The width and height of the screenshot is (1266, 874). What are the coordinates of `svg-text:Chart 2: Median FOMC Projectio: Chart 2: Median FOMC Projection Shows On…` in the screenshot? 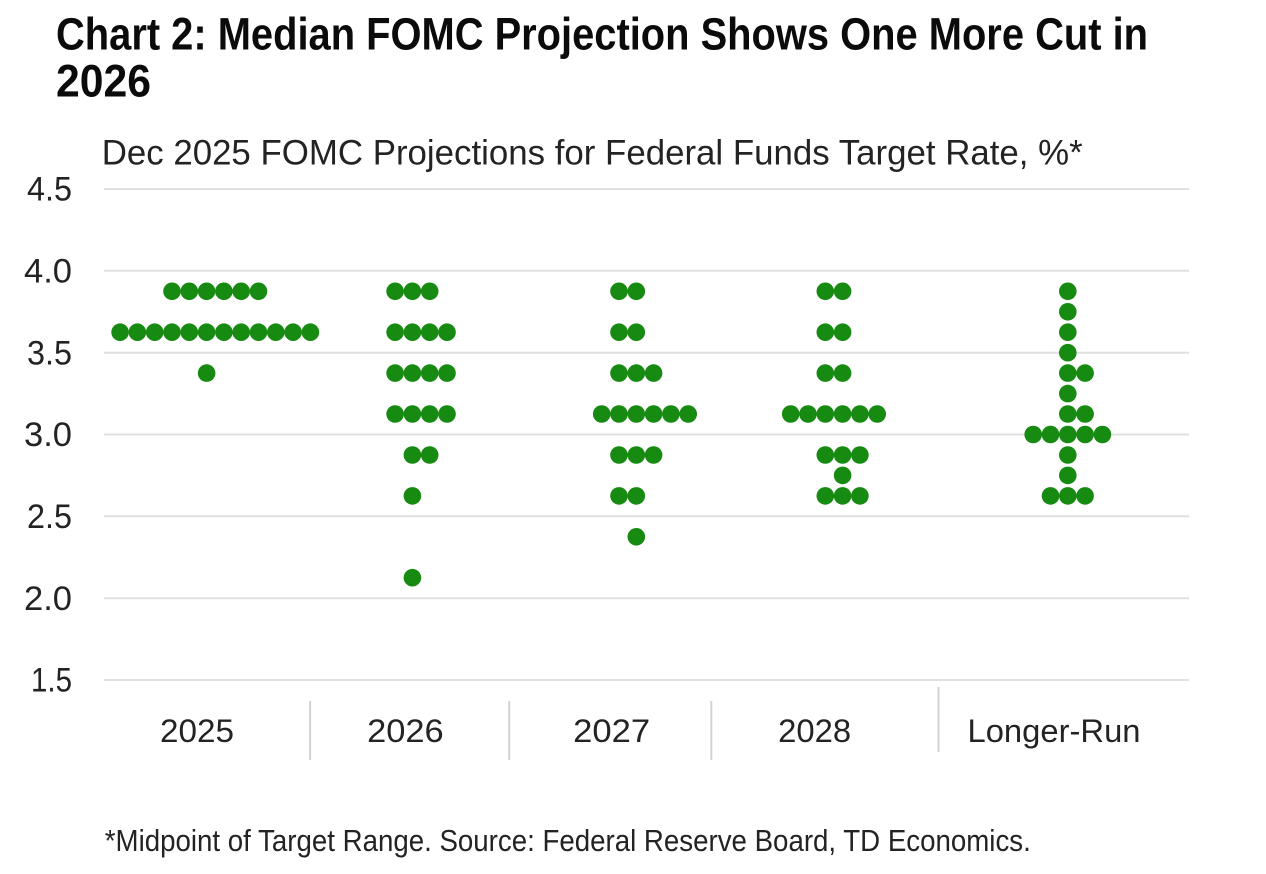 It's located at (602, 33).